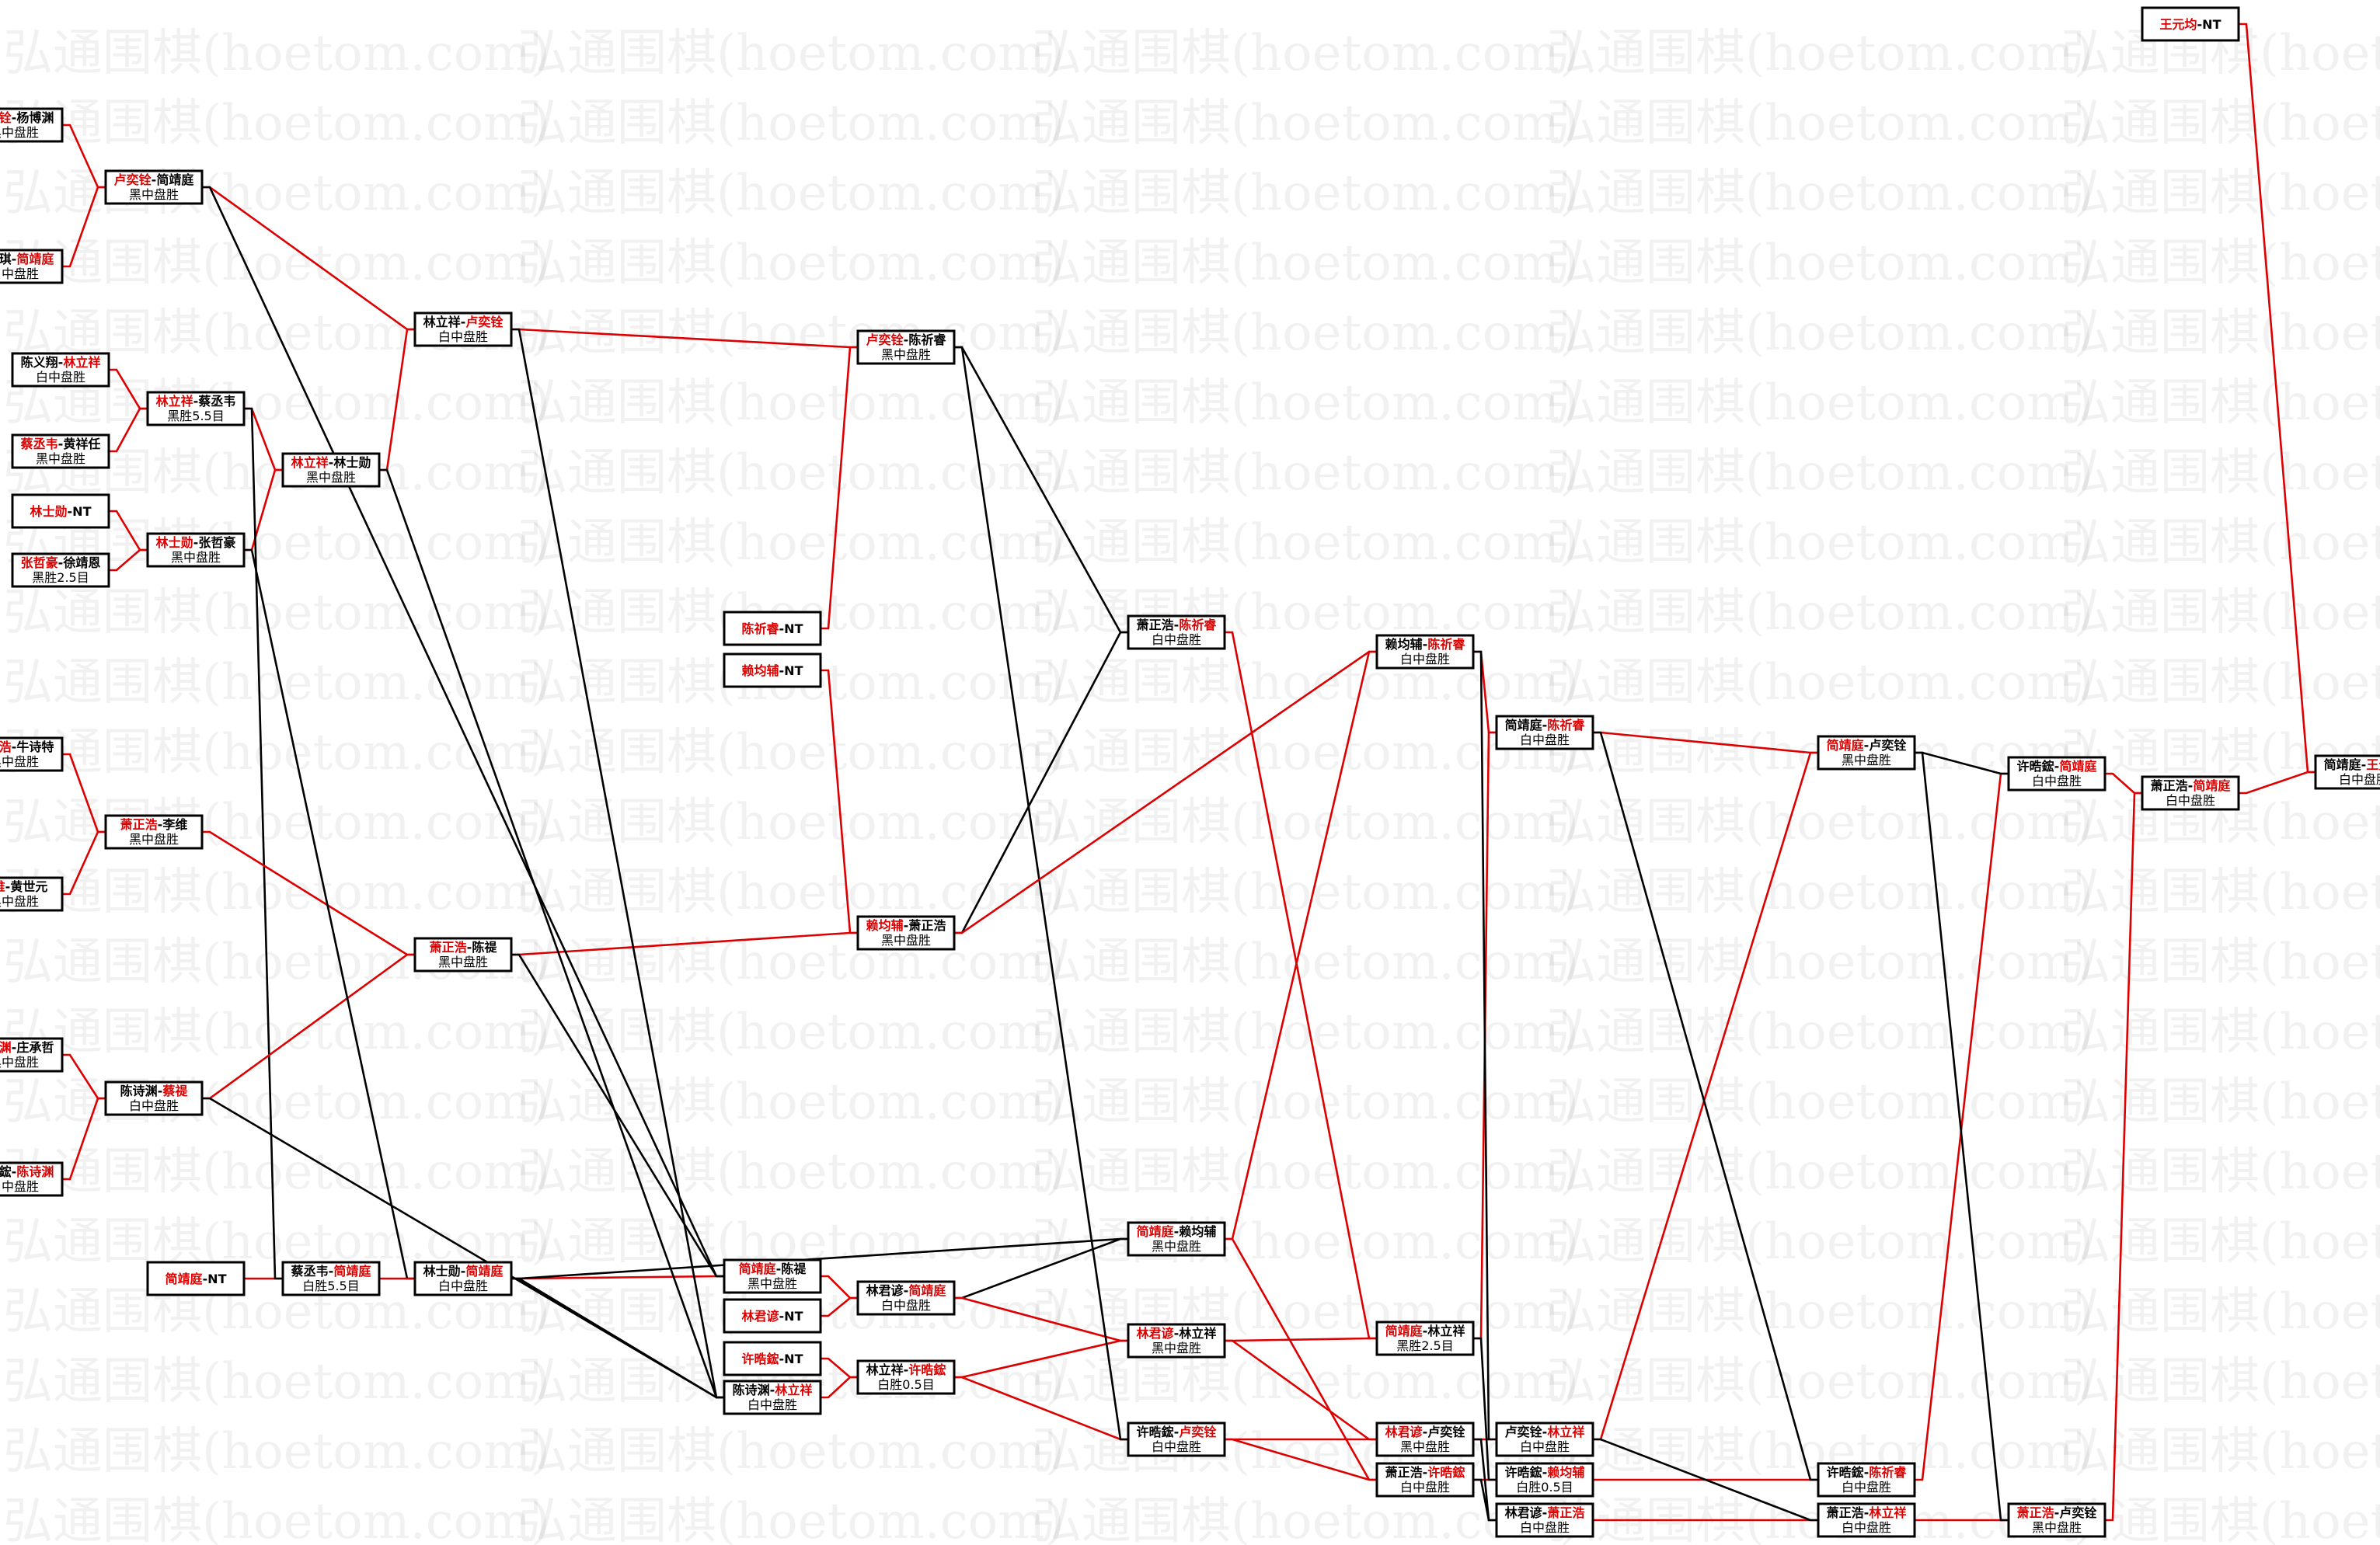  Describe the element at coordinates (1177, 1231) in the screenshot. I see `match-players: 简靖庭-赖均辅` at that location.